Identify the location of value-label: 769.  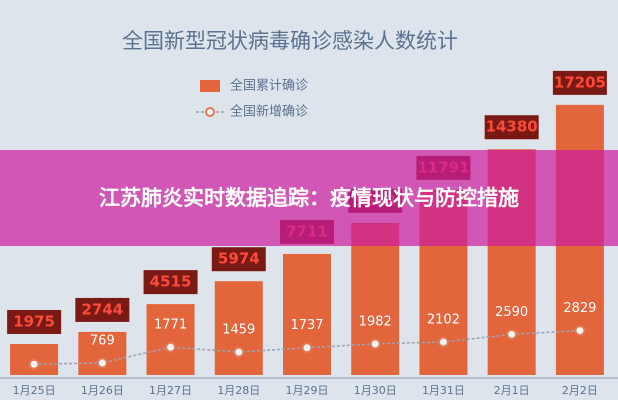
(102, 340).